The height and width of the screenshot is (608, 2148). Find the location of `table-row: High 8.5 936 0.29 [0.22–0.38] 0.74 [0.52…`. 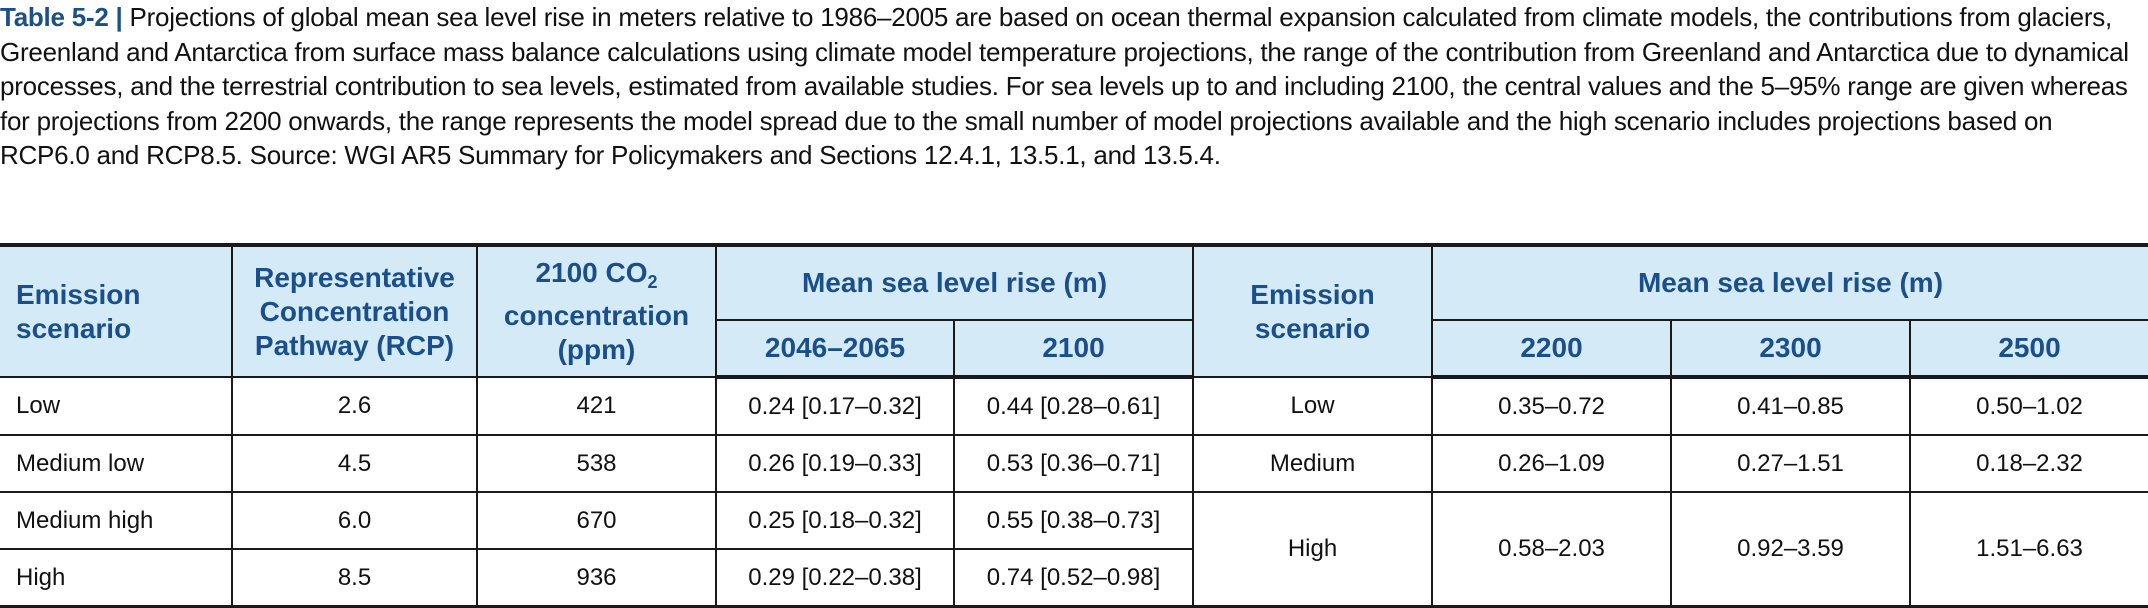

table-row: High 8.5 936 0.29 [0.22–0.38] 0.74 [0.52… is located at coordinates (1074, 578).